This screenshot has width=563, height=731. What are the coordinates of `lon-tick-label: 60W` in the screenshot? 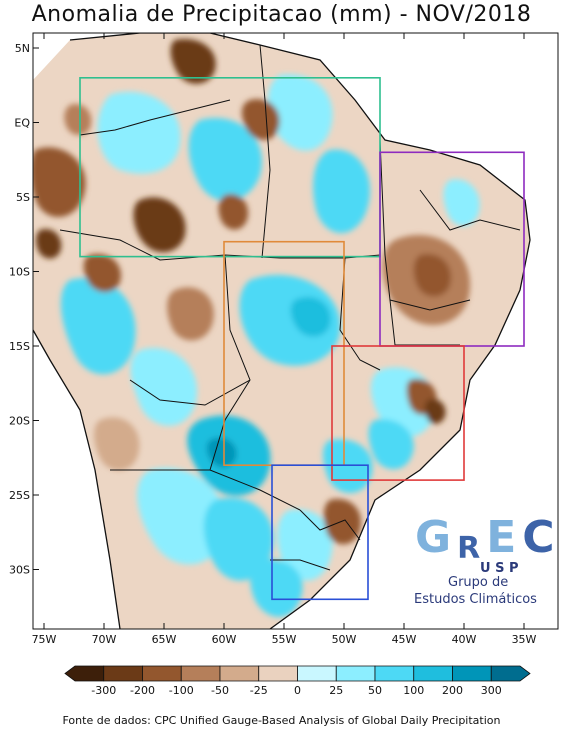 It's located at (224, 639).